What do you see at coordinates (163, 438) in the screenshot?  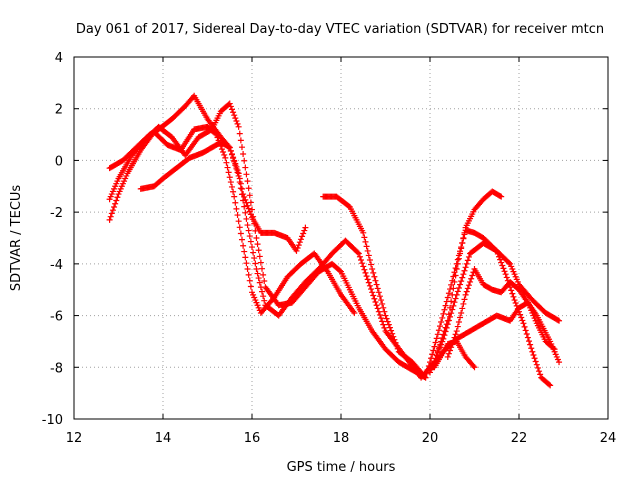 I see `x-tick-label: 14` at bounding box center [163, 438].